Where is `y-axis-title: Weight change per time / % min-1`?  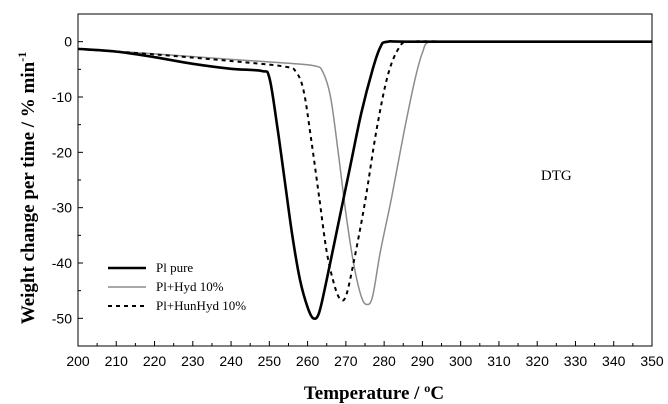
y-axis-title: Weight change per time / % min-1 is located at coordinates (27, 188).